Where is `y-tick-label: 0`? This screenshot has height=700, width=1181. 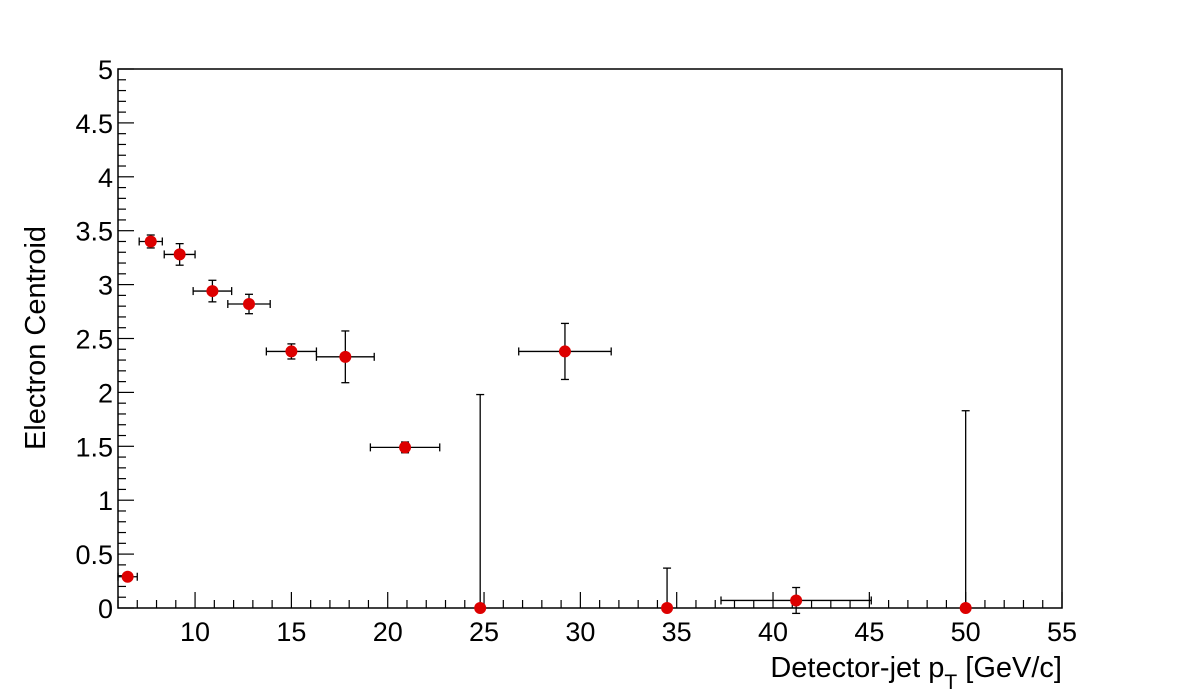 y-tick-label: 0 is located at coordinates (105, 609).